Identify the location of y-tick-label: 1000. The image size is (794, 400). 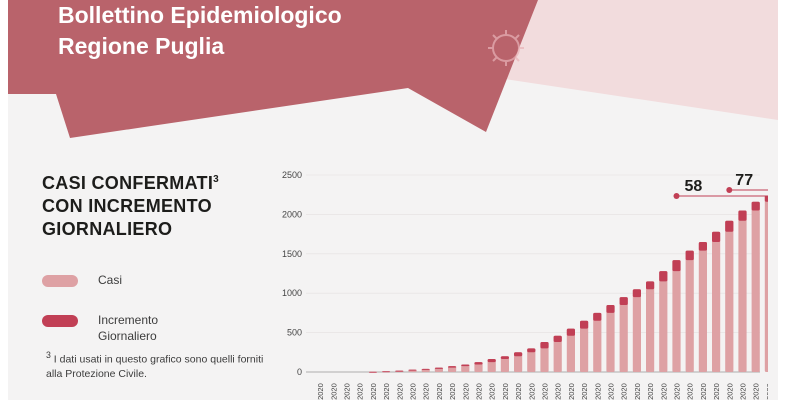
(292, 293).